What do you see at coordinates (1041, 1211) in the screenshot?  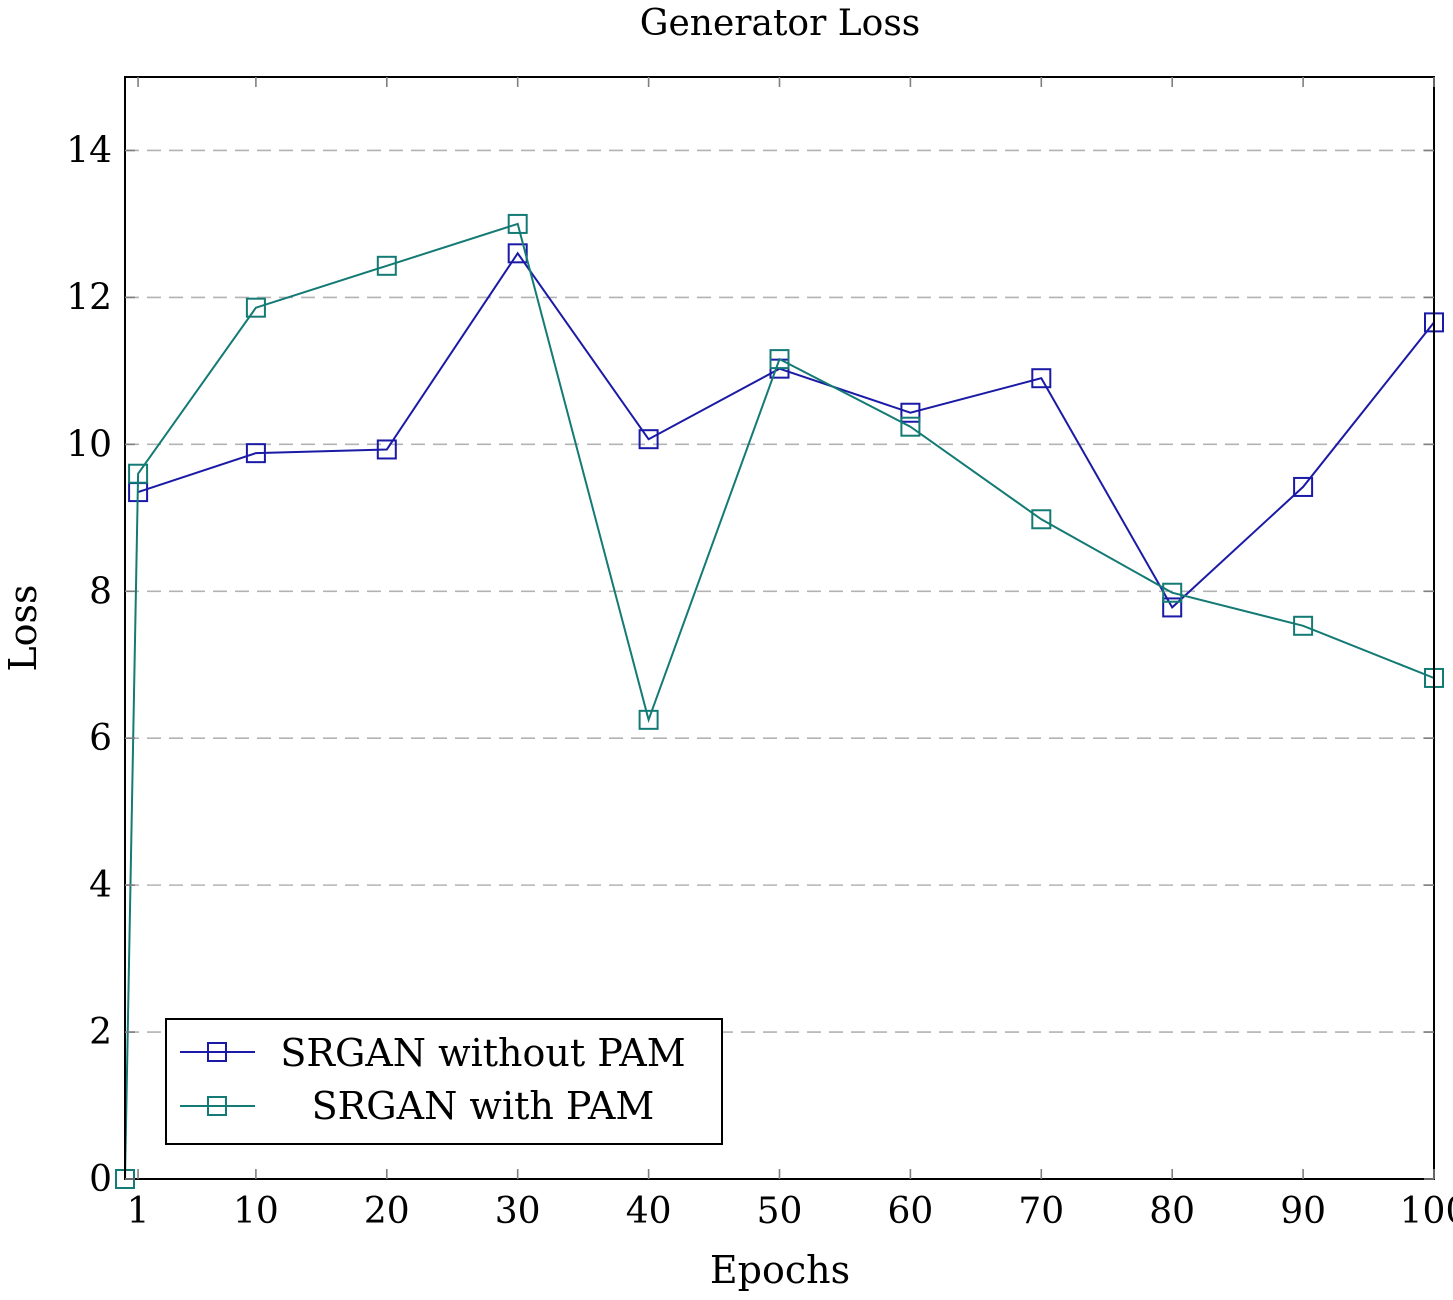 I see `x-tick-label: 70` at bounding box center [1041, 1211].